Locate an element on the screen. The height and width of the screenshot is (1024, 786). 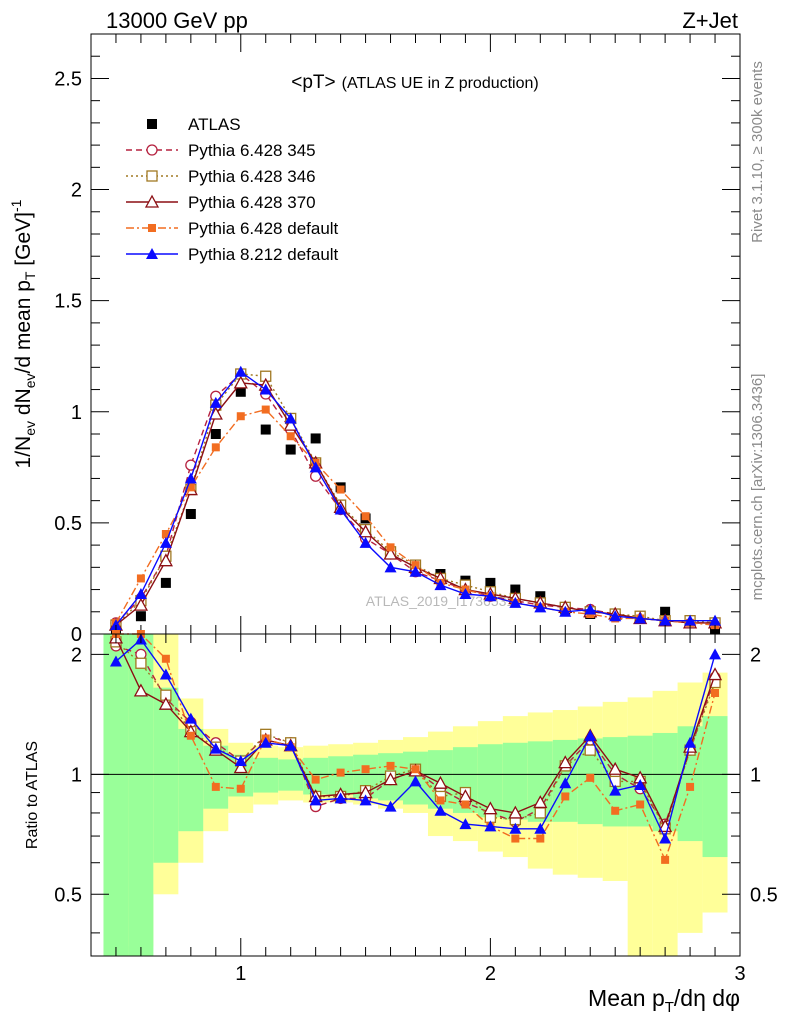
main-y-tick-label: 2.5 is located at coordinates (68, 79).